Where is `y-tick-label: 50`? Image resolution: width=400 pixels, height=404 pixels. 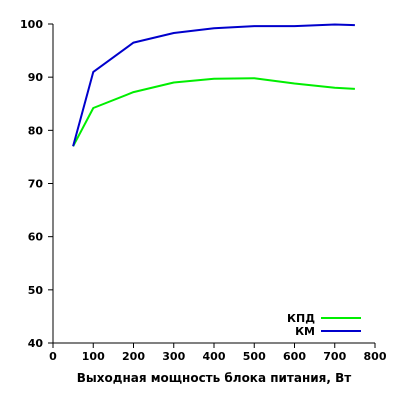 y-tick-label: 50 is located at coordinates (36, 290).